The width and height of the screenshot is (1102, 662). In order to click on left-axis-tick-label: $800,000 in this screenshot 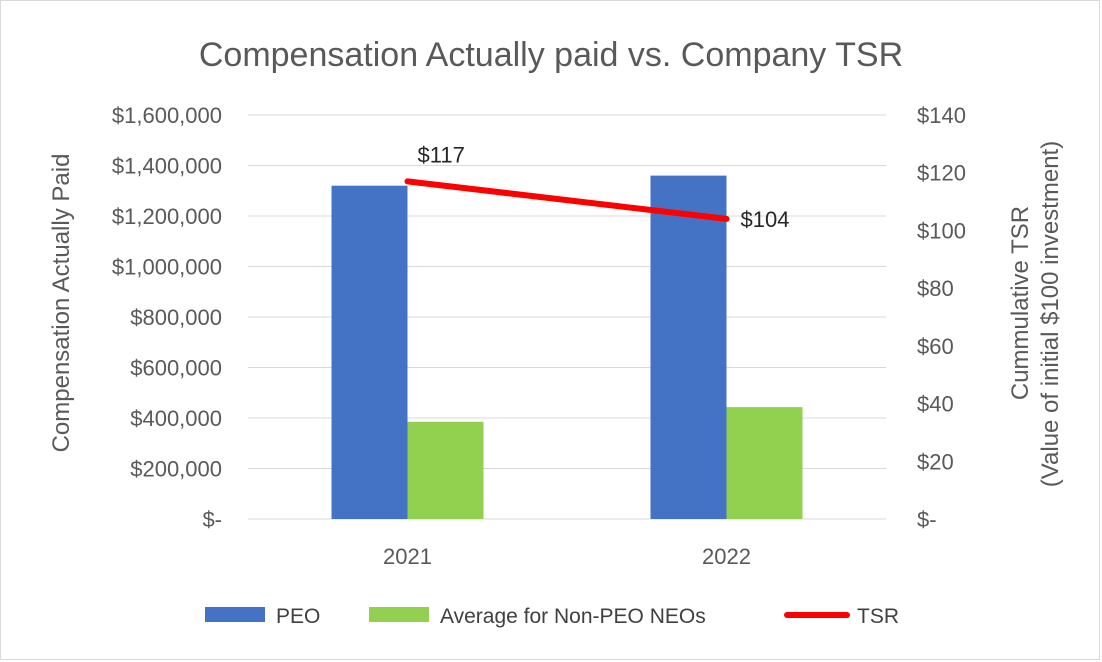, I will do `click(176, 317)`.